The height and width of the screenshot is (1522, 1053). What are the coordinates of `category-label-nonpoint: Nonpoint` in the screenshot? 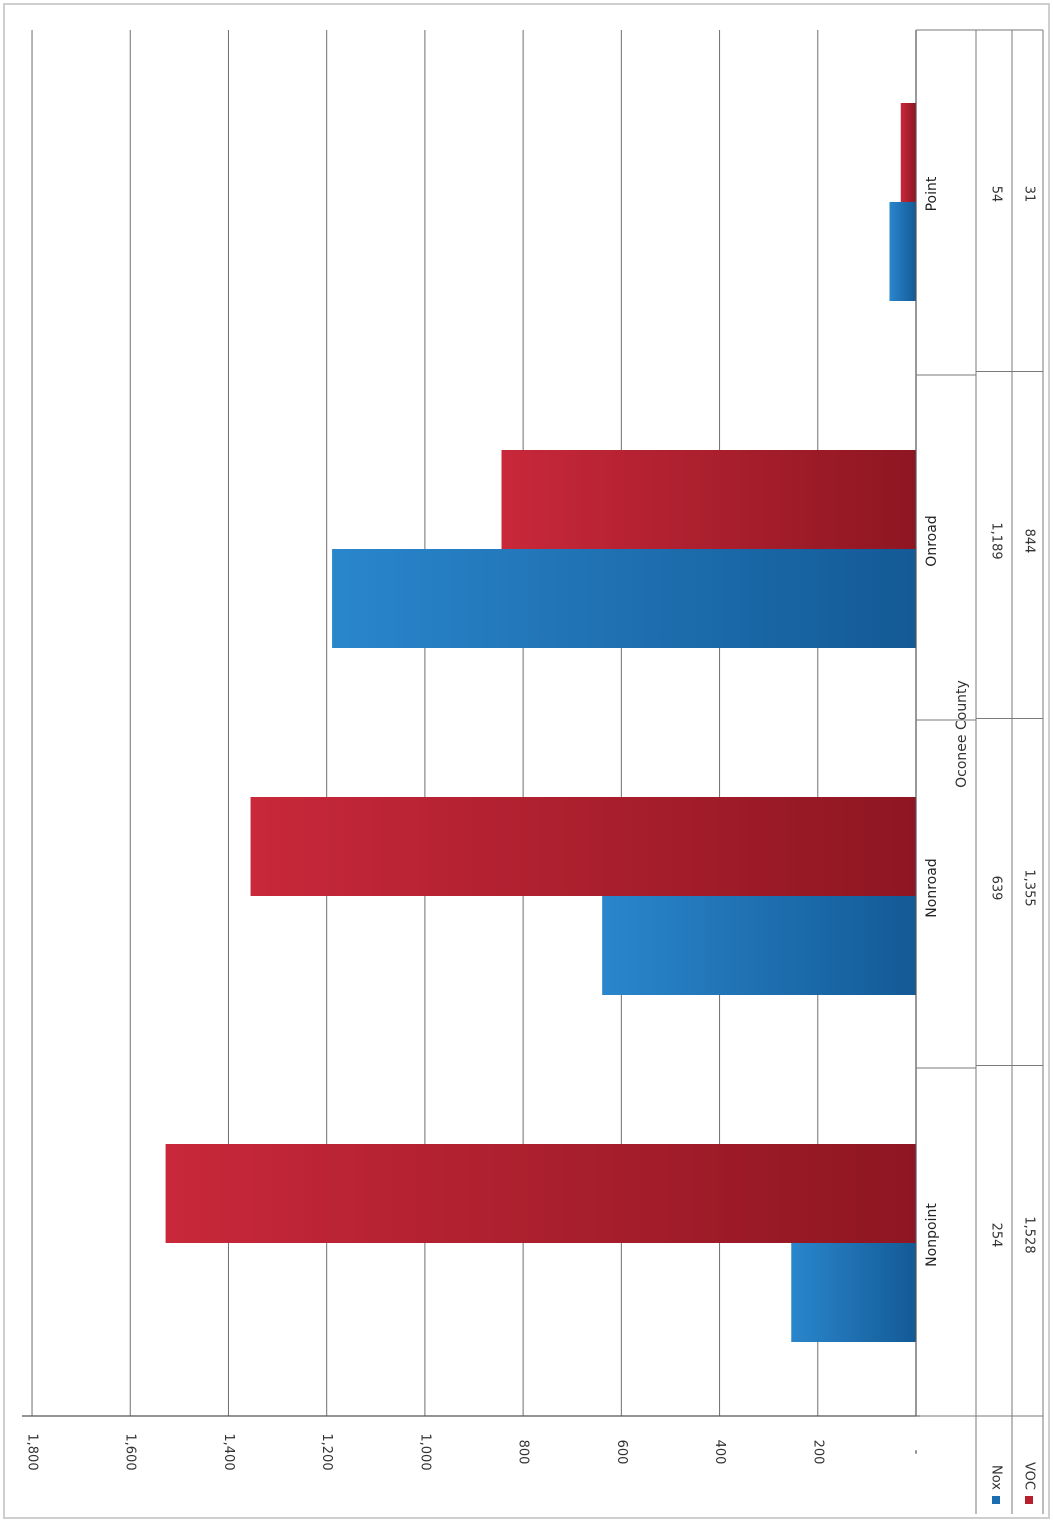 It's located at (932, 1235).